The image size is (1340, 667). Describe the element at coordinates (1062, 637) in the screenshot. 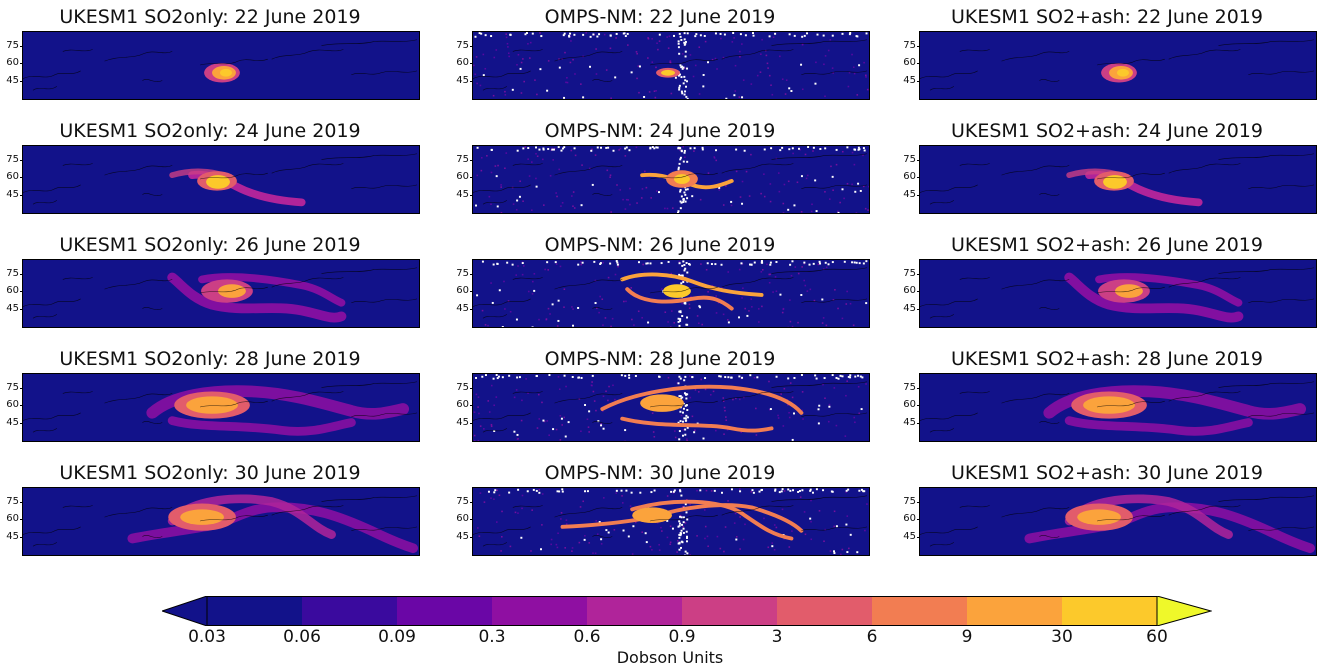

I see `colorbar-tick-label: 30` at that location.